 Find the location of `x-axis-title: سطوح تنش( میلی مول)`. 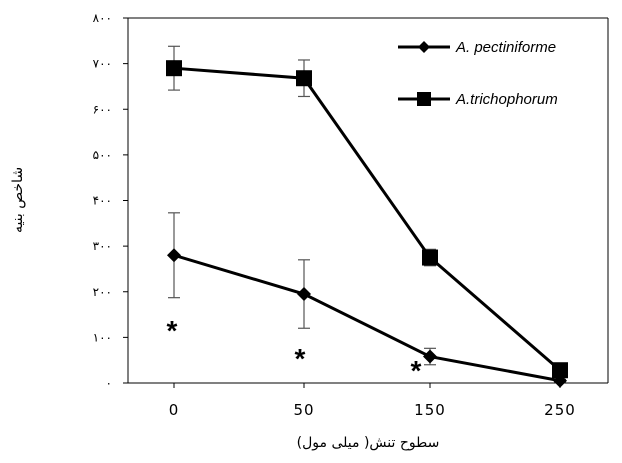

x-axis-title: سطوح تنش( میلی مول) is located at coordinates (368, 443).